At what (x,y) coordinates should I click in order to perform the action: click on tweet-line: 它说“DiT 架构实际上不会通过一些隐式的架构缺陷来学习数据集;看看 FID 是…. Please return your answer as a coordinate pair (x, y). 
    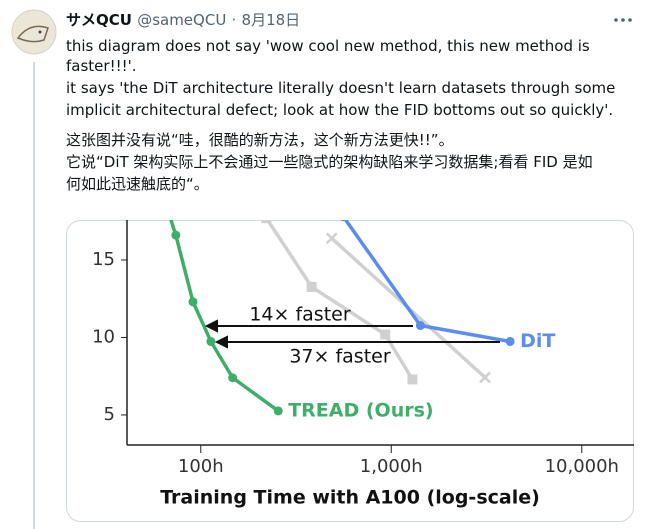
    Looking at the image, I should click on (329, 162).